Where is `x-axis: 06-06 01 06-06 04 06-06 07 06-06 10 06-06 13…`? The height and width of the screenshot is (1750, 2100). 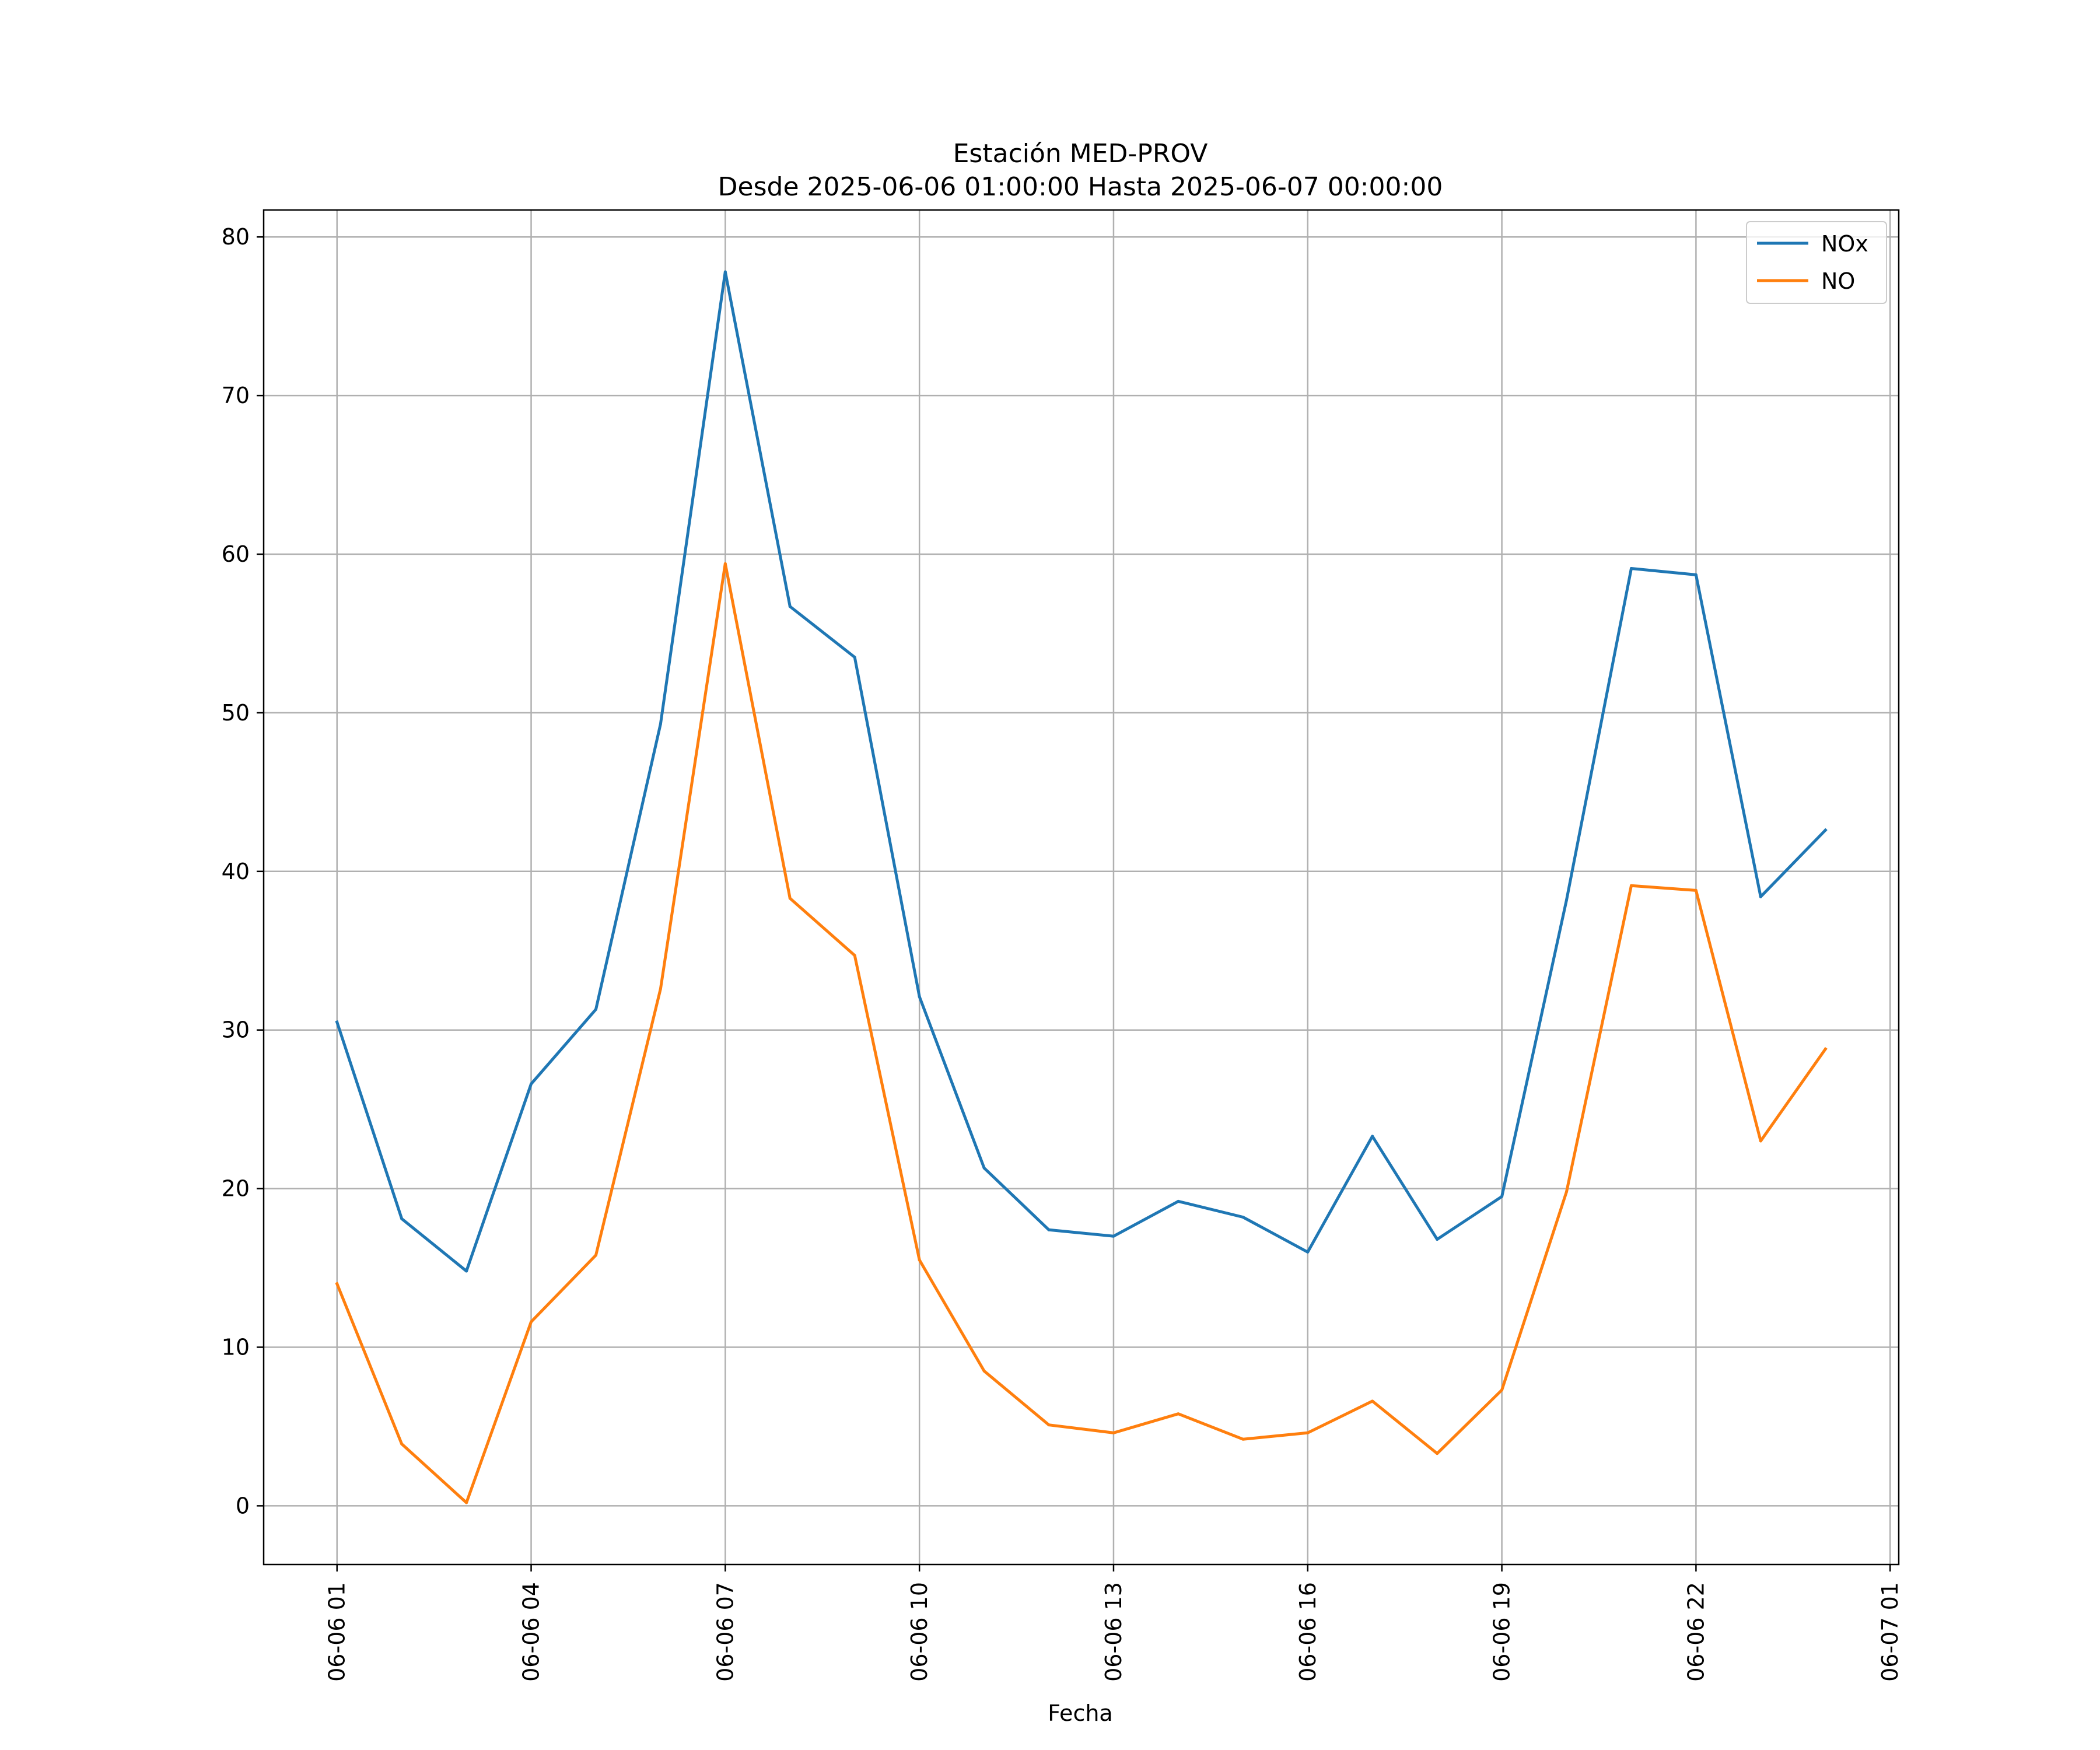
x-axis: 06-06 01 06-06 04 06-06 07 06-06 10 06-06 13… is located at coordinates (1113, 1623).